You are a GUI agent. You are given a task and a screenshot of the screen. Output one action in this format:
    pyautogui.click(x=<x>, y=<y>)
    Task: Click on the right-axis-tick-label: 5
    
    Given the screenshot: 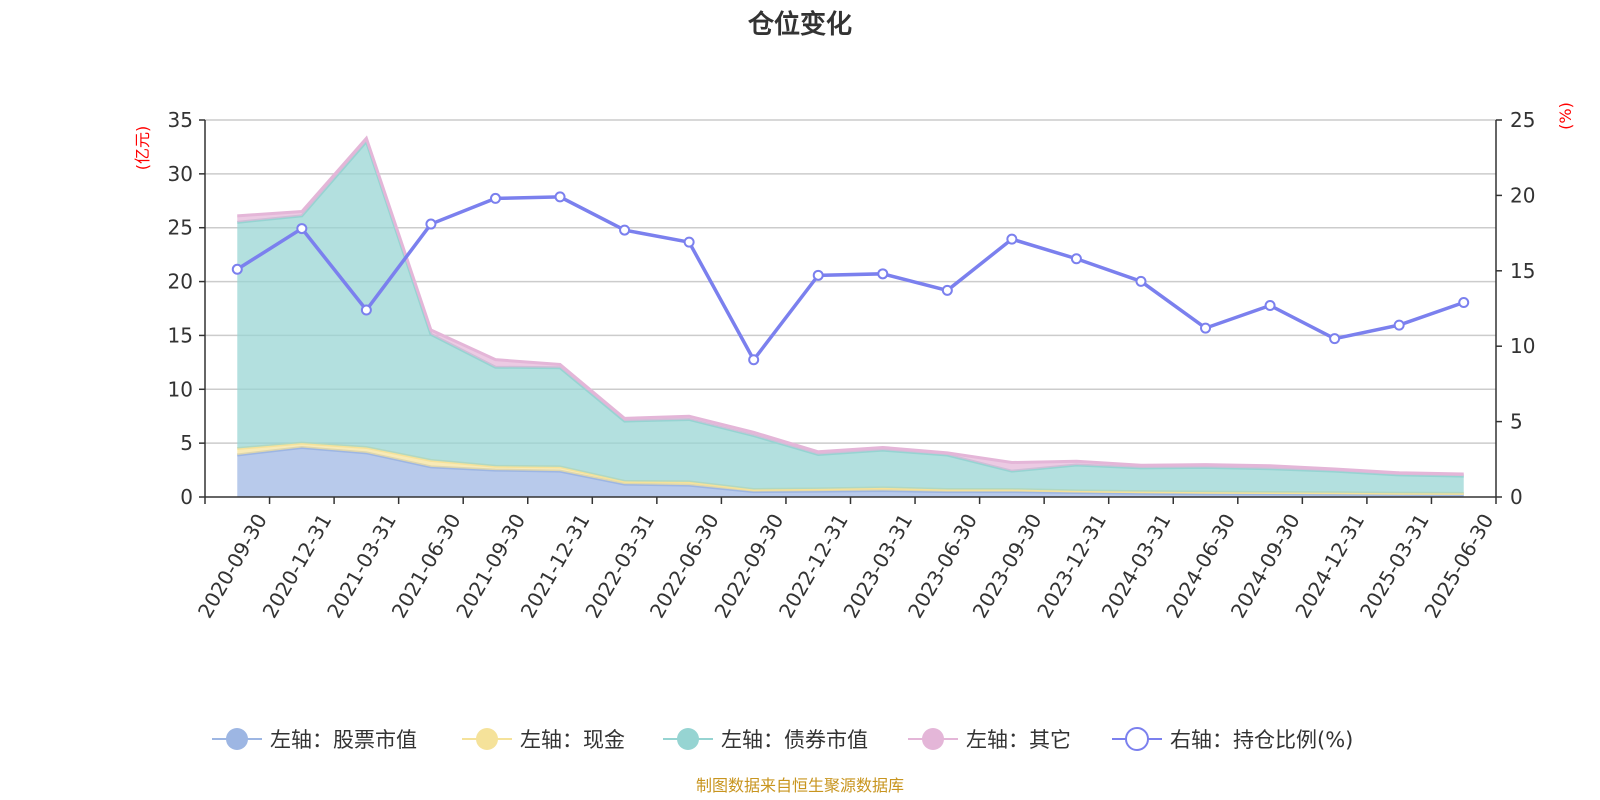 What is the action you would take?
    pyautogui.click(x=1516, y=422)
    